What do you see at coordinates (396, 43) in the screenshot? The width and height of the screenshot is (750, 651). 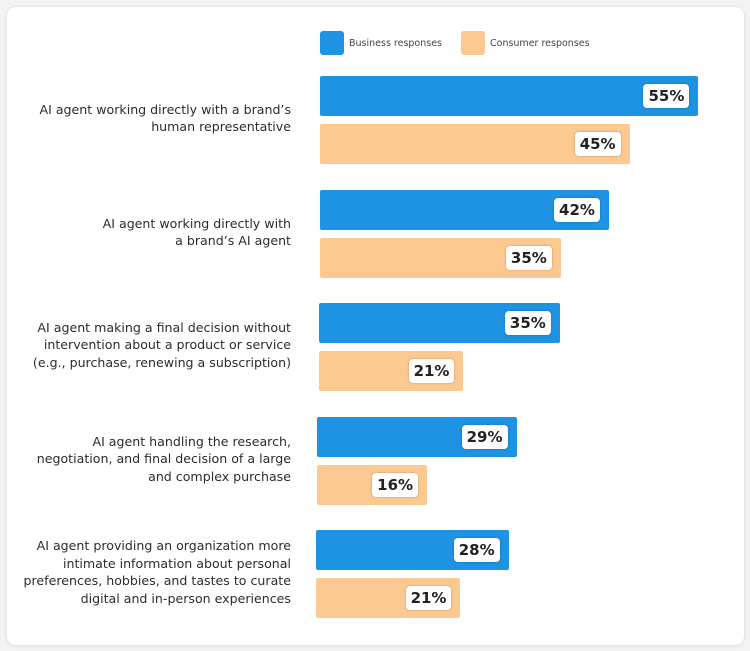 I see `legend-label: Business responses` at bounding box center [396, 43].